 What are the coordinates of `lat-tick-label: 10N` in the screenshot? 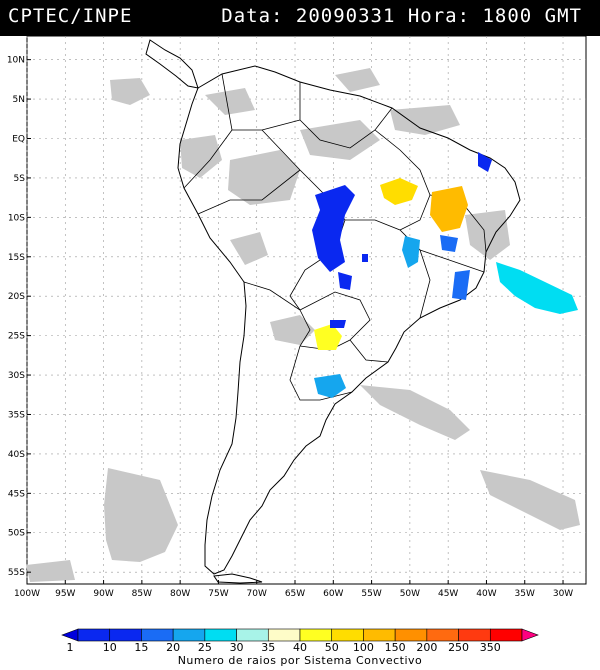 It's located at (16, 61).